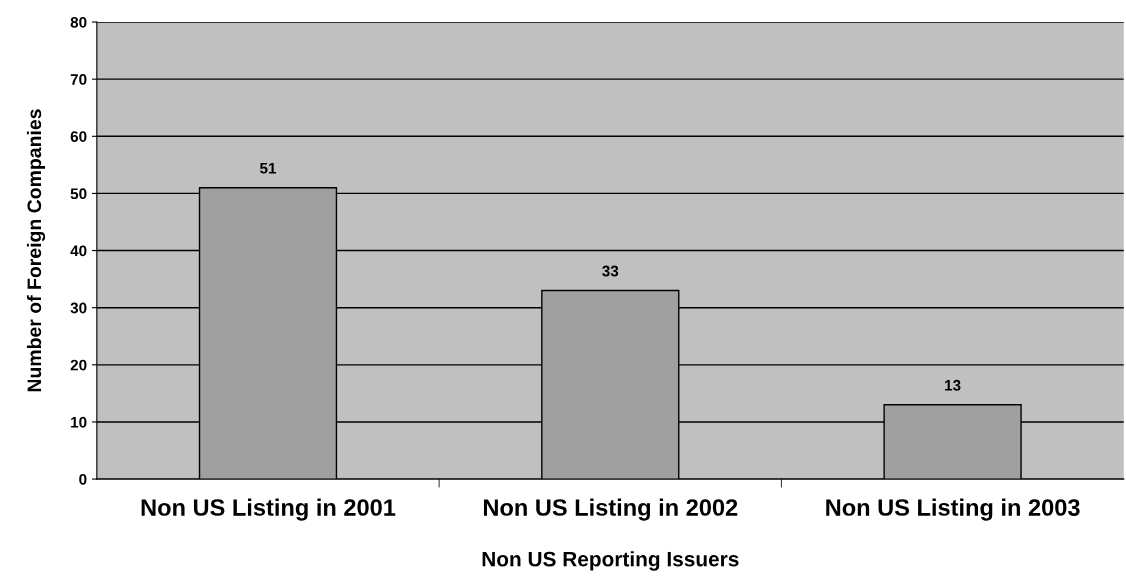 The height and width of the screenshot is (580, 1126). What do you see at coordinates (953, 385) in the screenshot?
I see `data-label: 13` at bounding box center [953, 385].